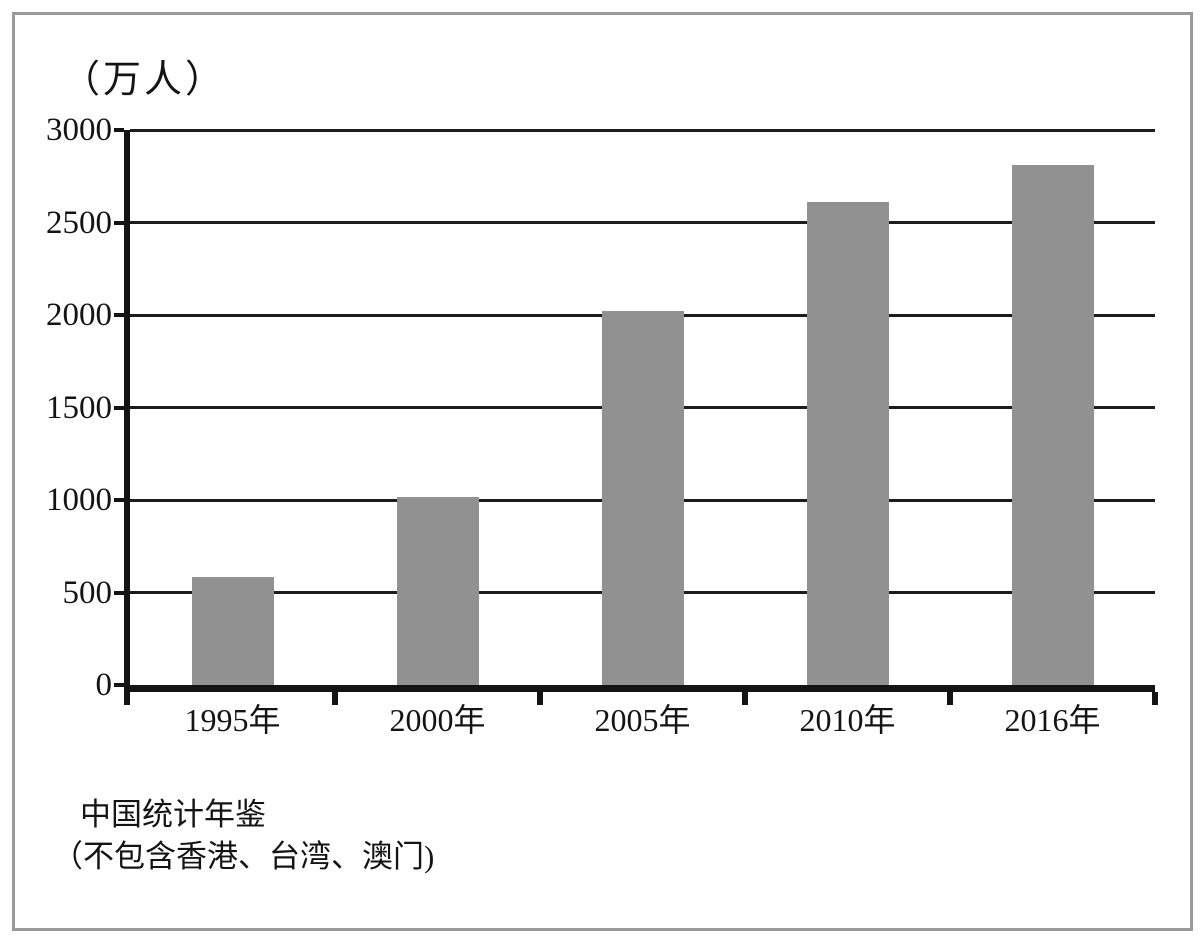 Image resolution: width=1204 pixels, height=945 pixels. Describe the element at coordinates (1052, 720) in the screenshot. I see `x-axis-label-2016年: 2016年` at that location.